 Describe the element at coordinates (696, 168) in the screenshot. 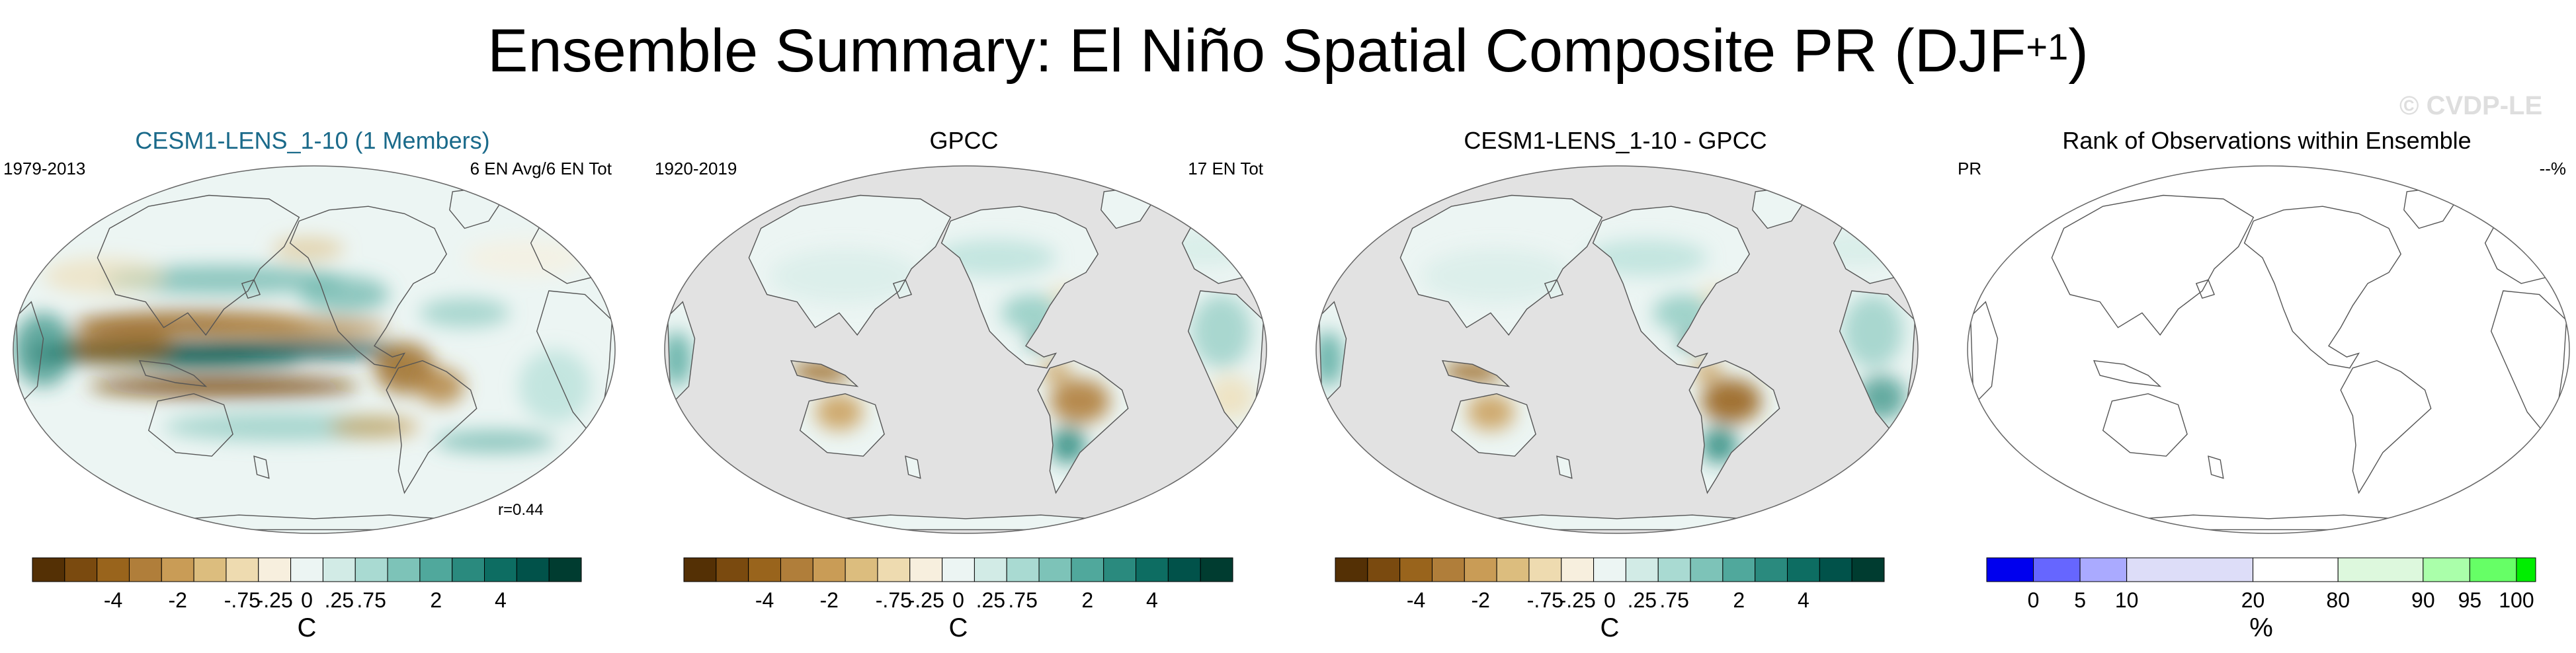

I see `panel-period-label: 1920-2019` at that location.